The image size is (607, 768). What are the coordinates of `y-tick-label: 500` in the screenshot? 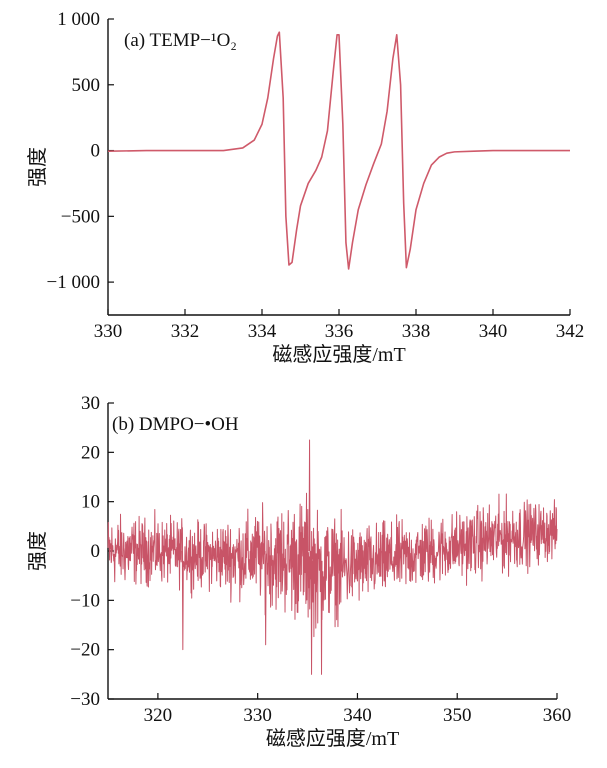 It's located at (86, 85).